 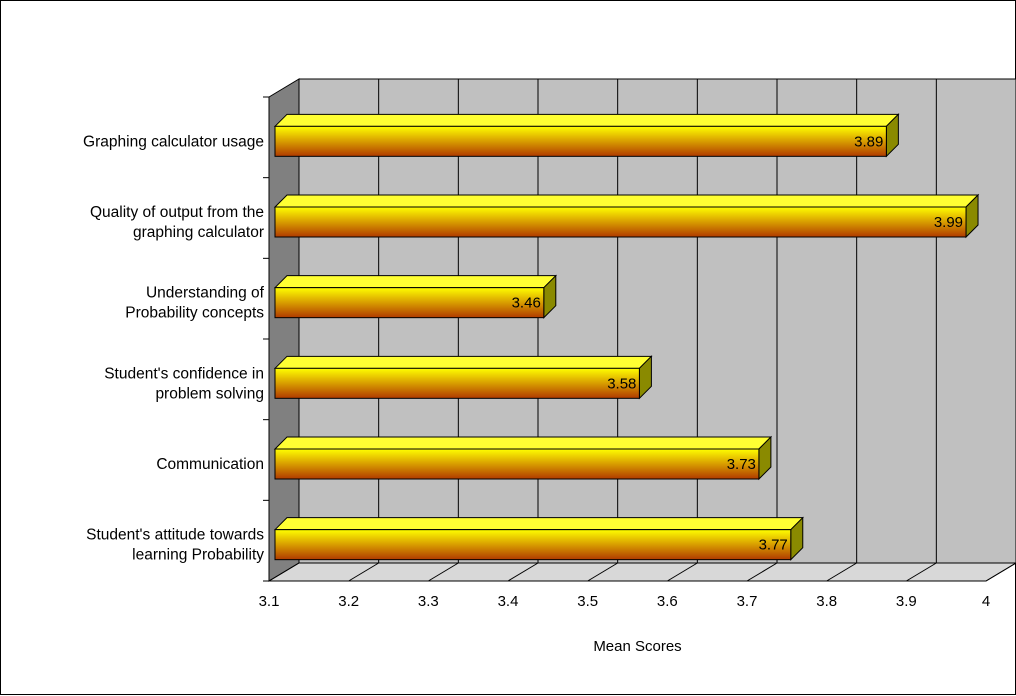 What do you see at coordinates (948, 222) in the screenshot?
I see `data-label: 3.99` at bounding box center [948, 222].